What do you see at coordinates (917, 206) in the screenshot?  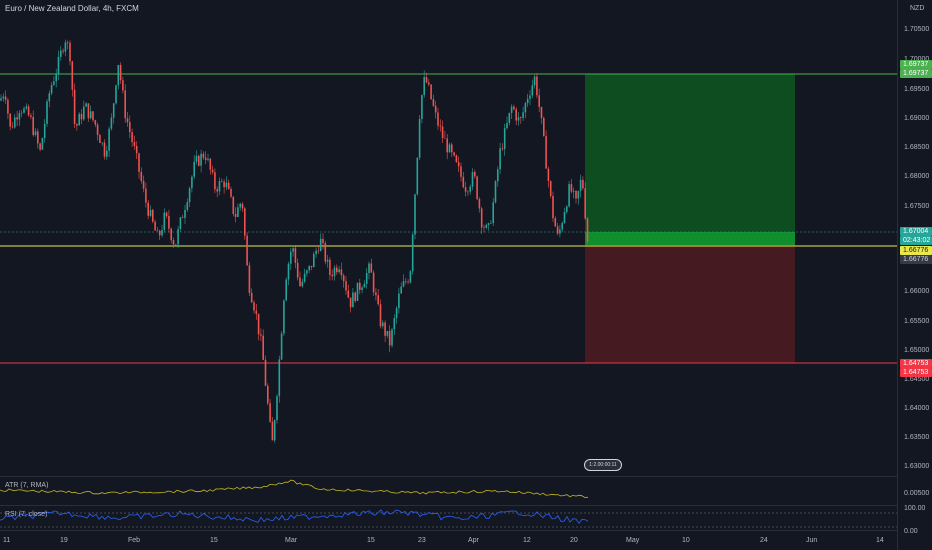 I see `price-tick: 1.67500` at bounding box center [917, 206].